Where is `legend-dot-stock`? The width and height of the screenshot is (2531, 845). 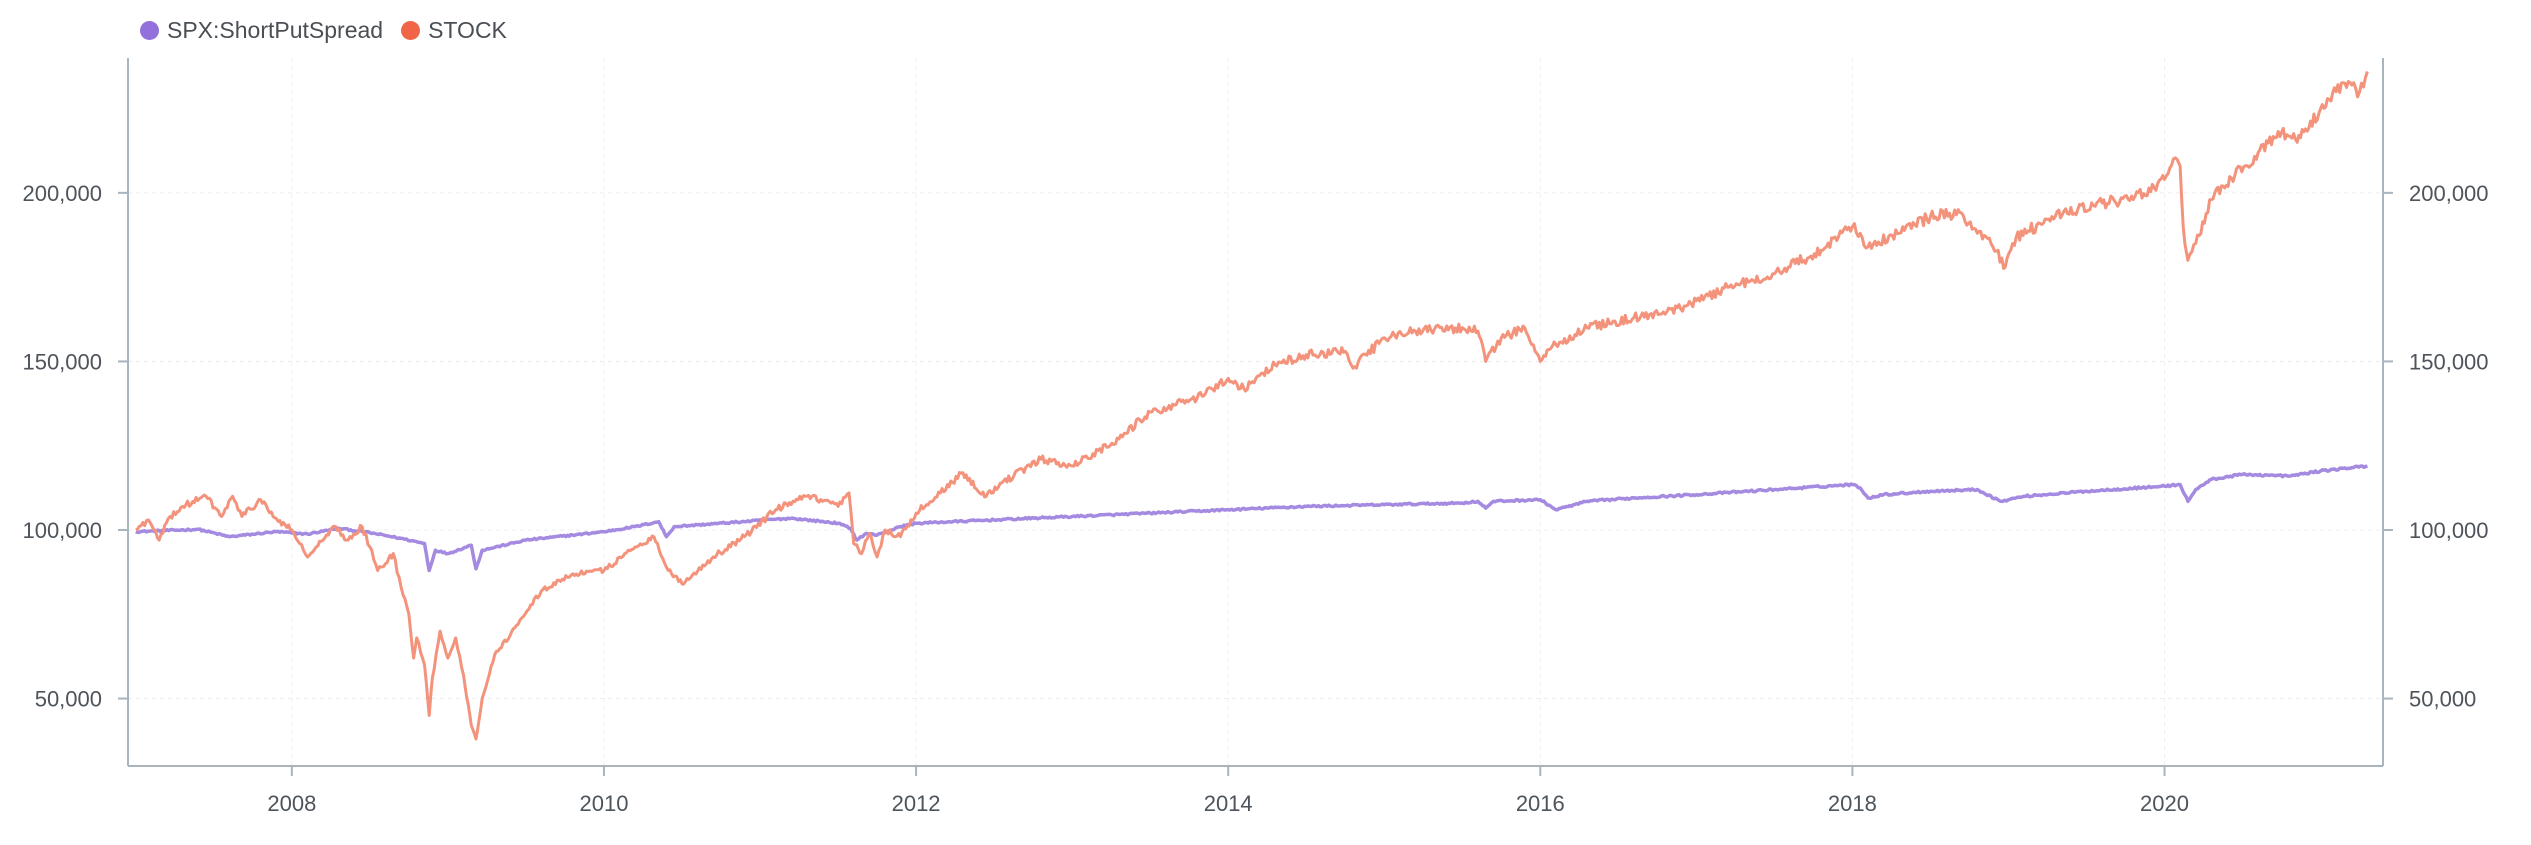
legend-dot-stock is located at coordinates (411, 30).